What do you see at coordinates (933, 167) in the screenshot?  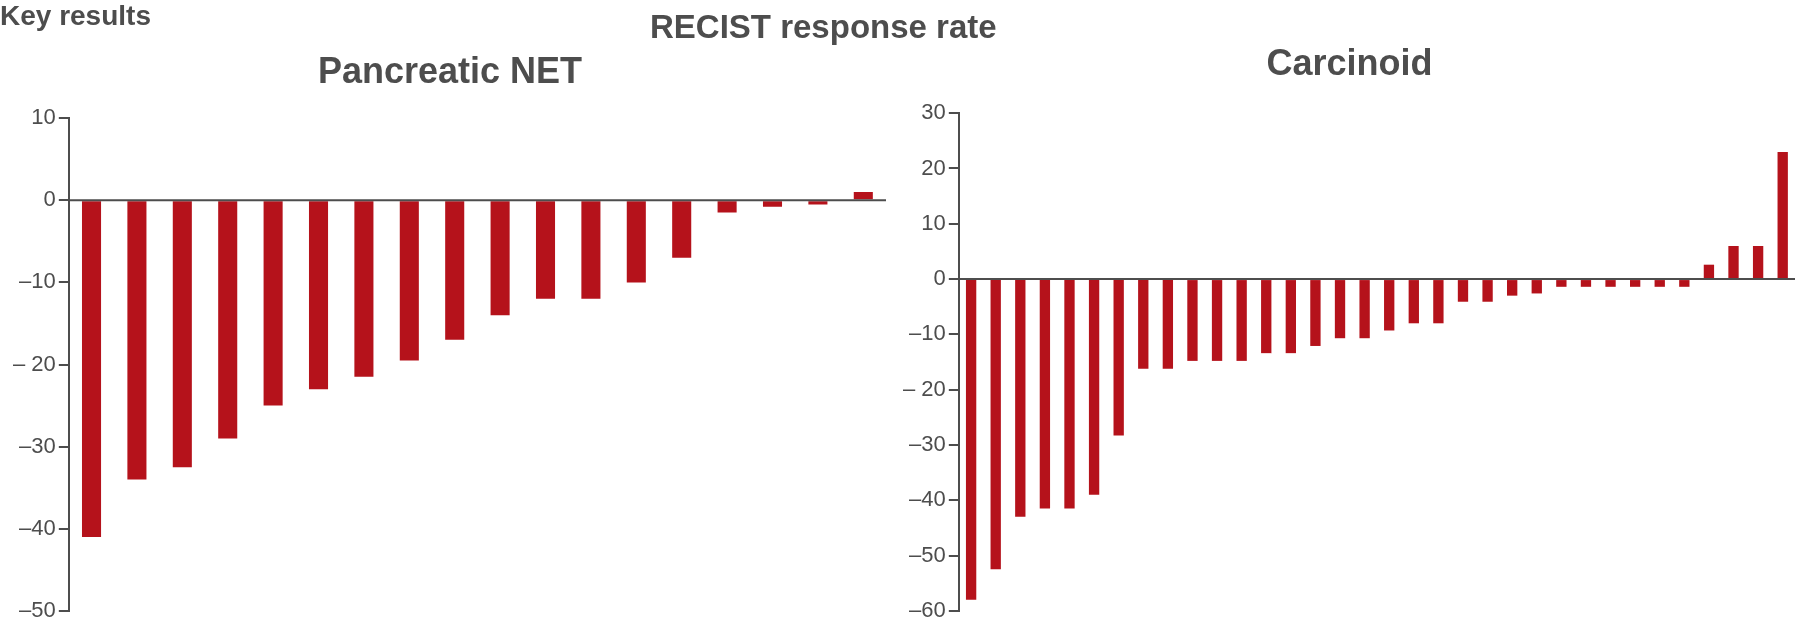 I see `y-tick-label: 20` at bounding box center [933, 167].